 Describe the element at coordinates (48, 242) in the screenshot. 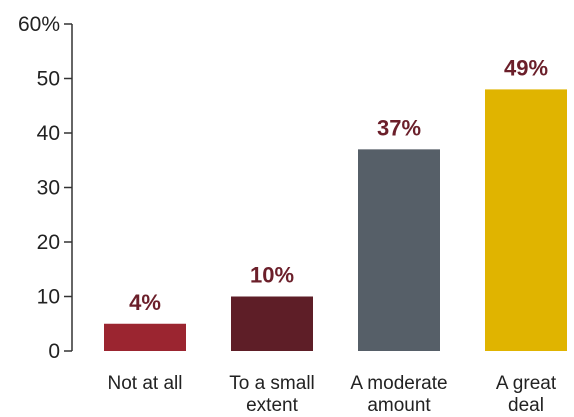

I see `y-tick-label: 20` at that location.